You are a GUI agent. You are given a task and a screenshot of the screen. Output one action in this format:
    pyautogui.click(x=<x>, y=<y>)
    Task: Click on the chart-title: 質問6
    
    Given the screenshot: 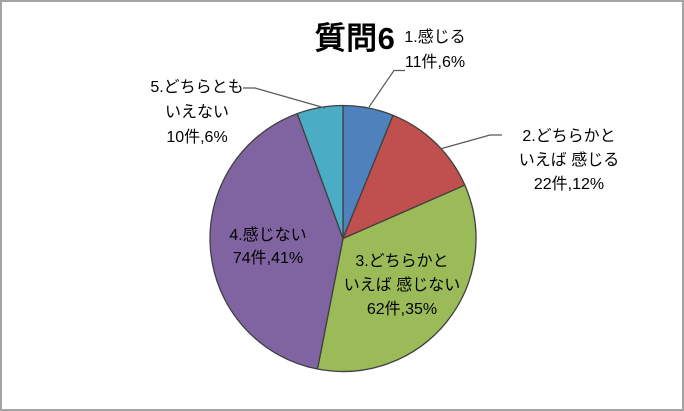 What is the action you would take?
    pyautogui.click(x=355, y=38)
    